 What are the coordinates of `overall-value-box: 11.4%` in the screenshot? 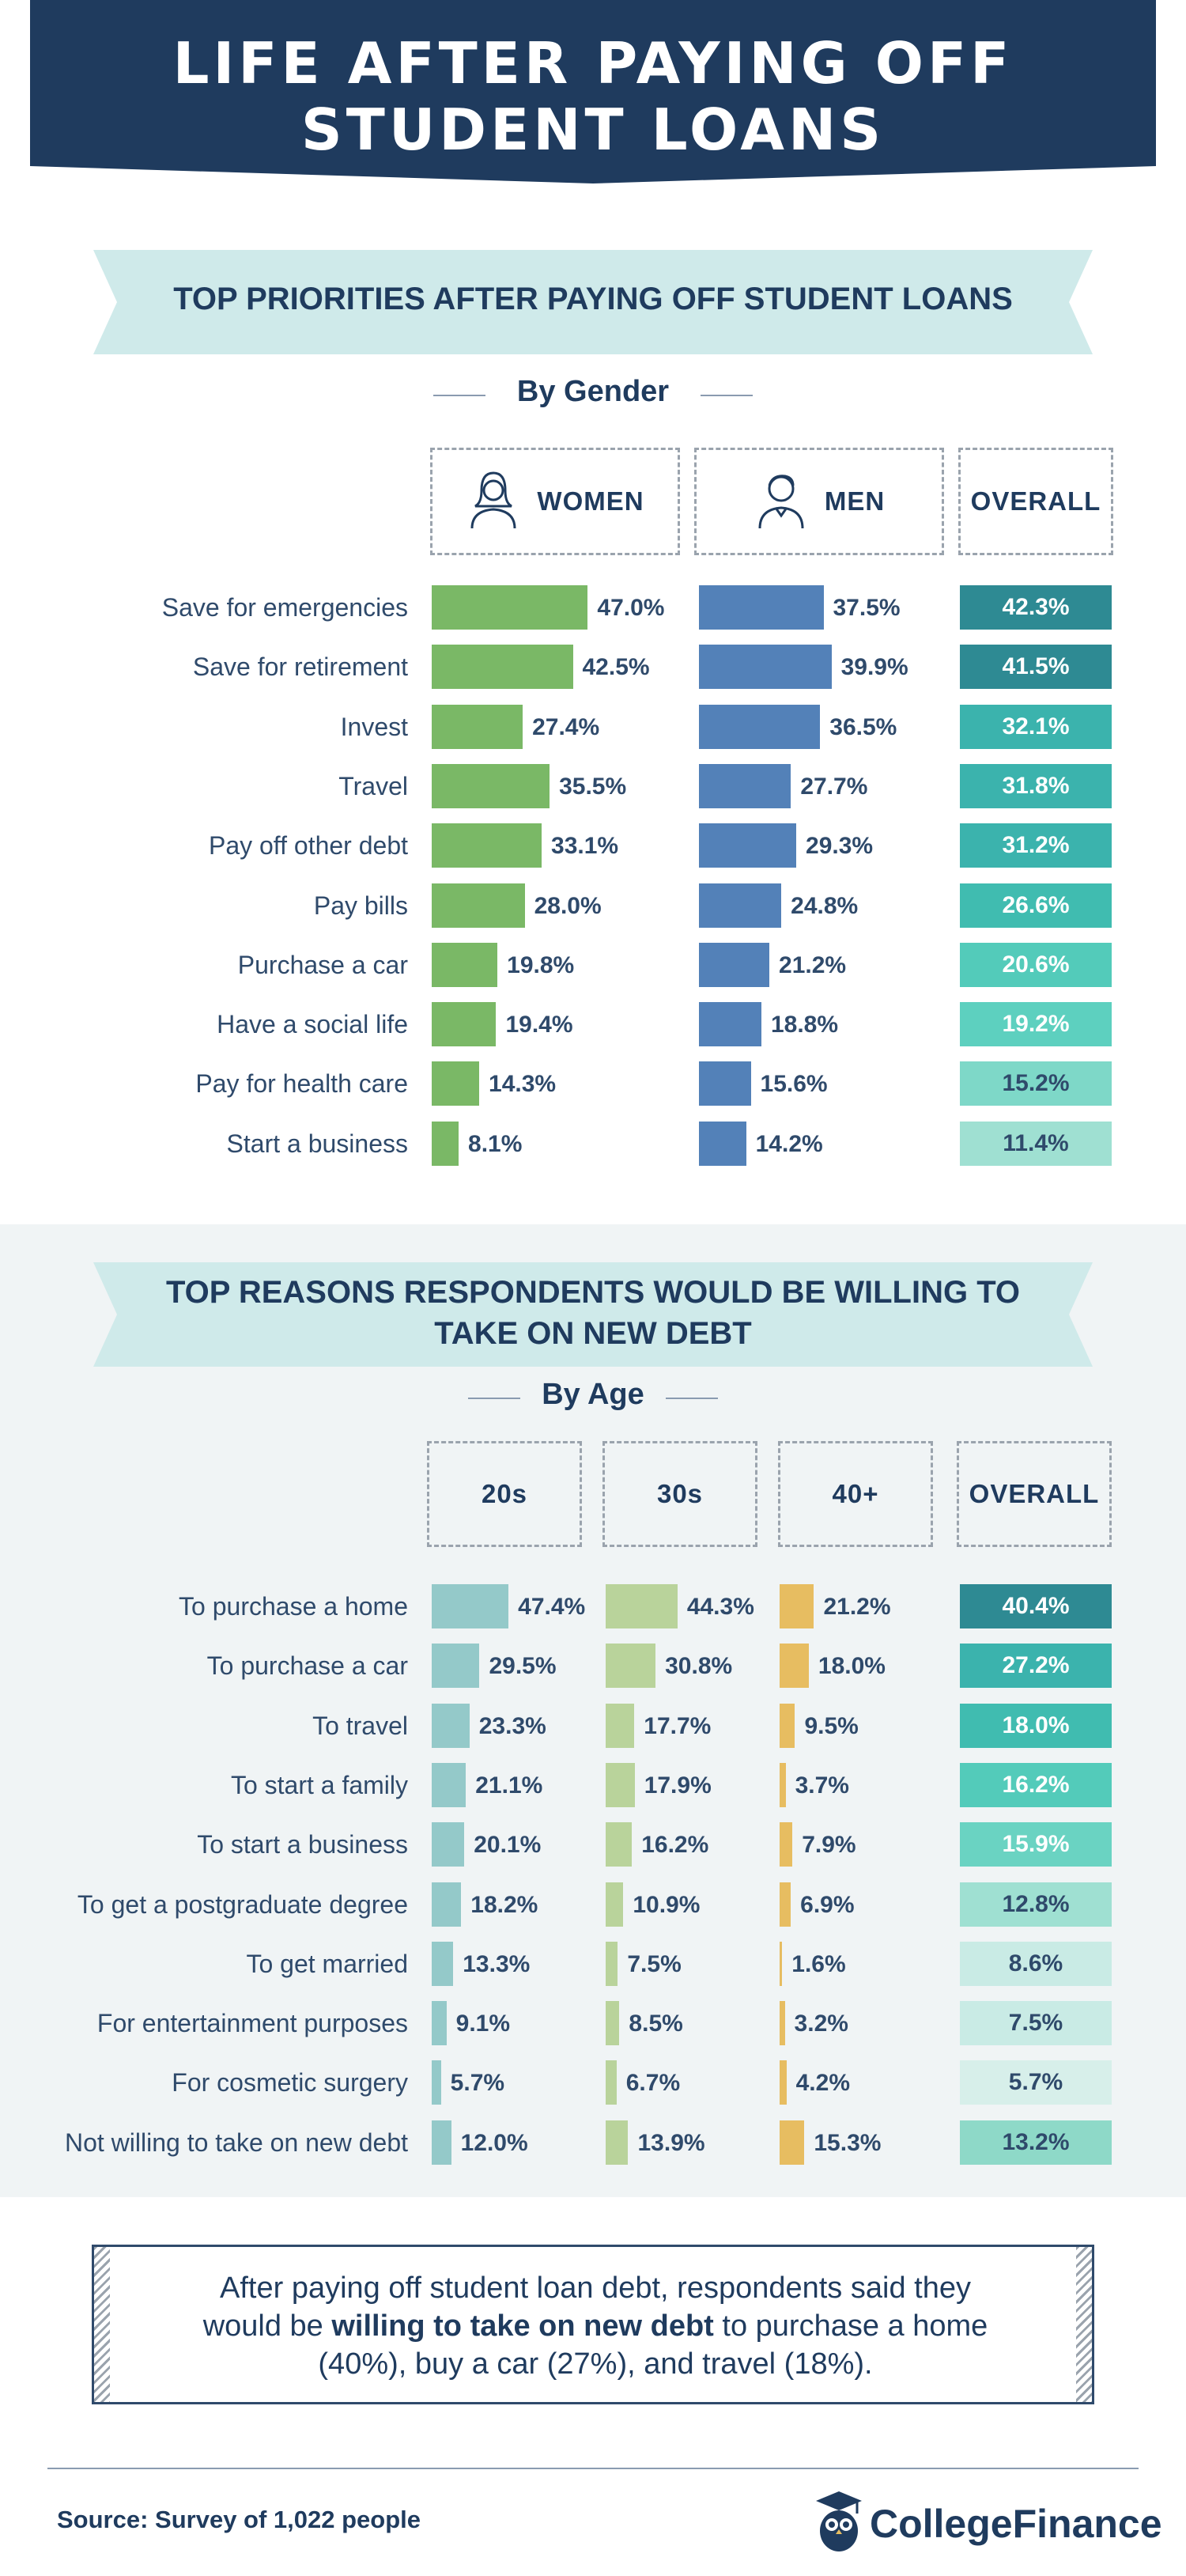 It's located at (1036, 1144).